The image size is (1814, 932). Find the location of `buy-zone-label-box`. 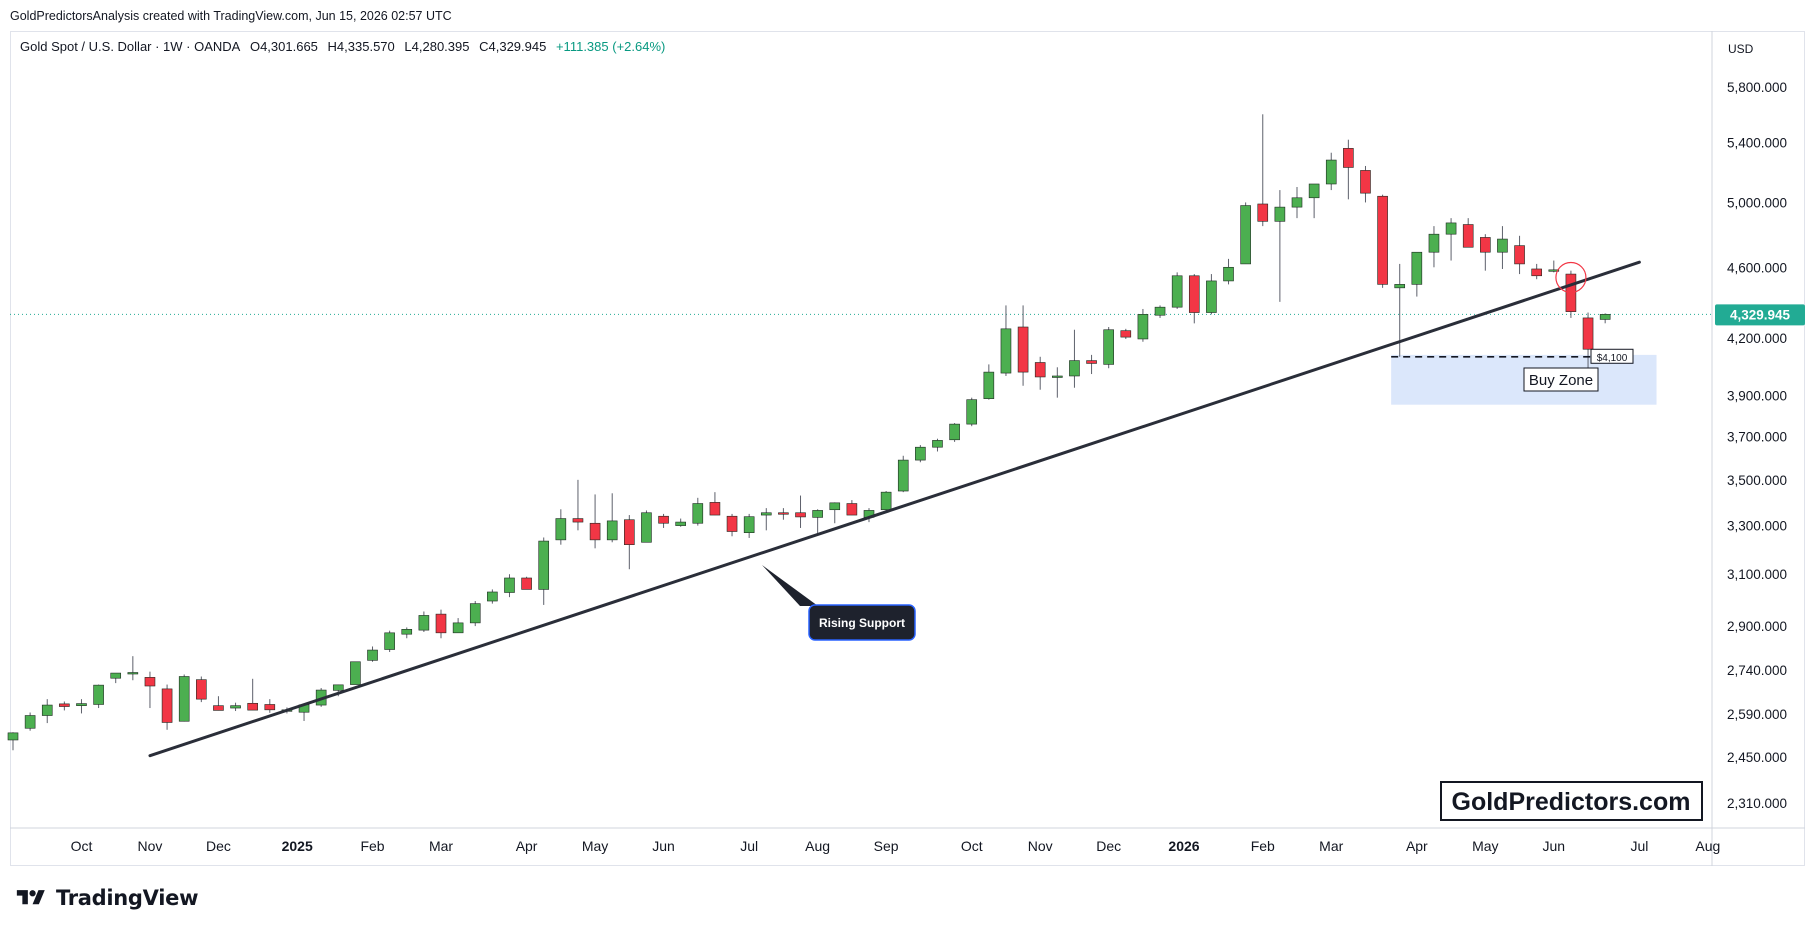

buy-zone-label-box is located at coordinates (1561, 379).